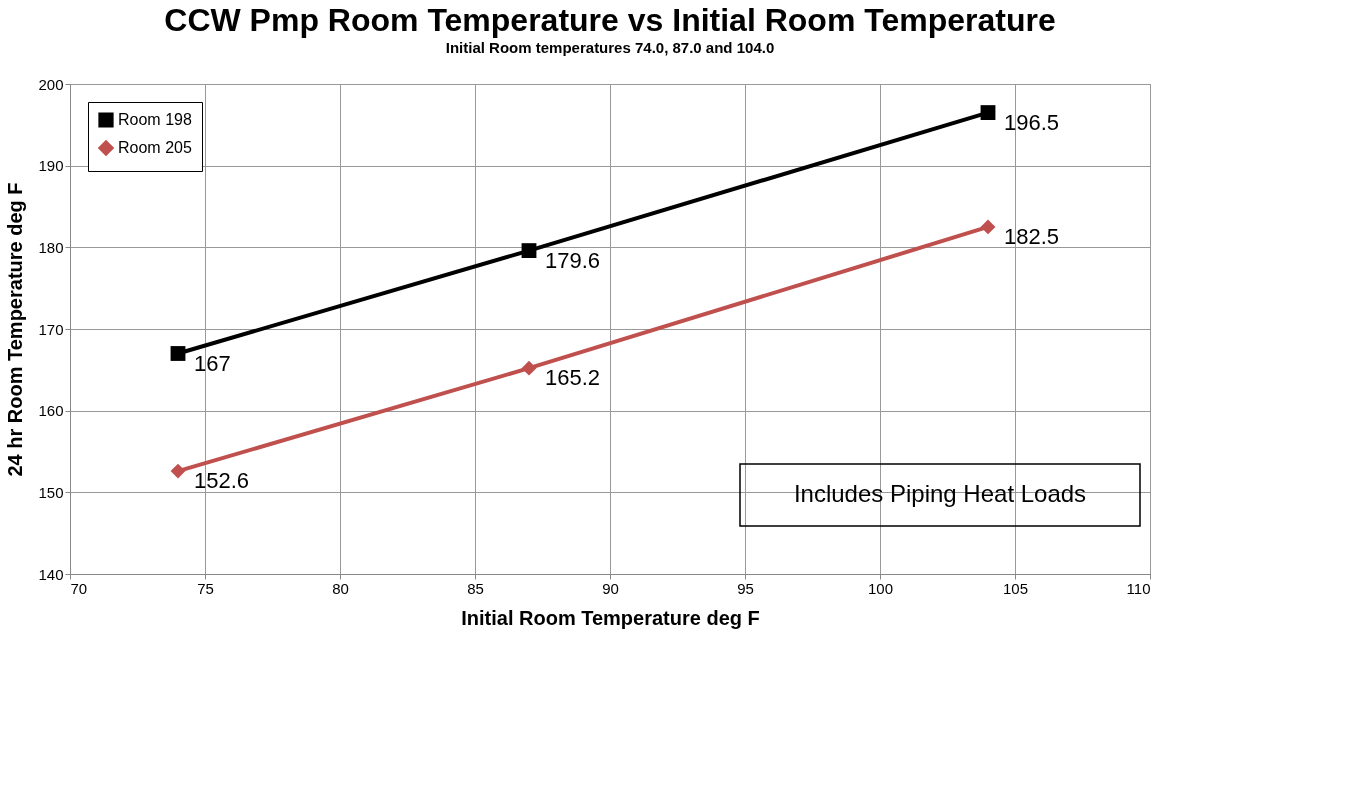 Image resolution: width=1357 pixels, height=792 pixels. I want to click on y-tick-label: 190, so click(51, 166).